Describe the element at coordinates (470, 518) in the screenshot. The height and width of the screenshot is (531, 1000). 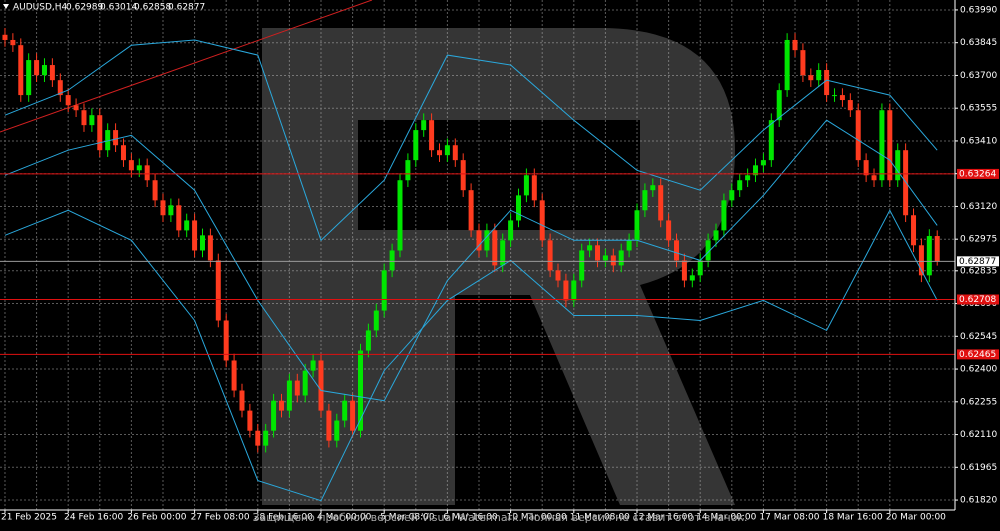
I see `x-tick-label: 6 Mar 16:00` at that location.